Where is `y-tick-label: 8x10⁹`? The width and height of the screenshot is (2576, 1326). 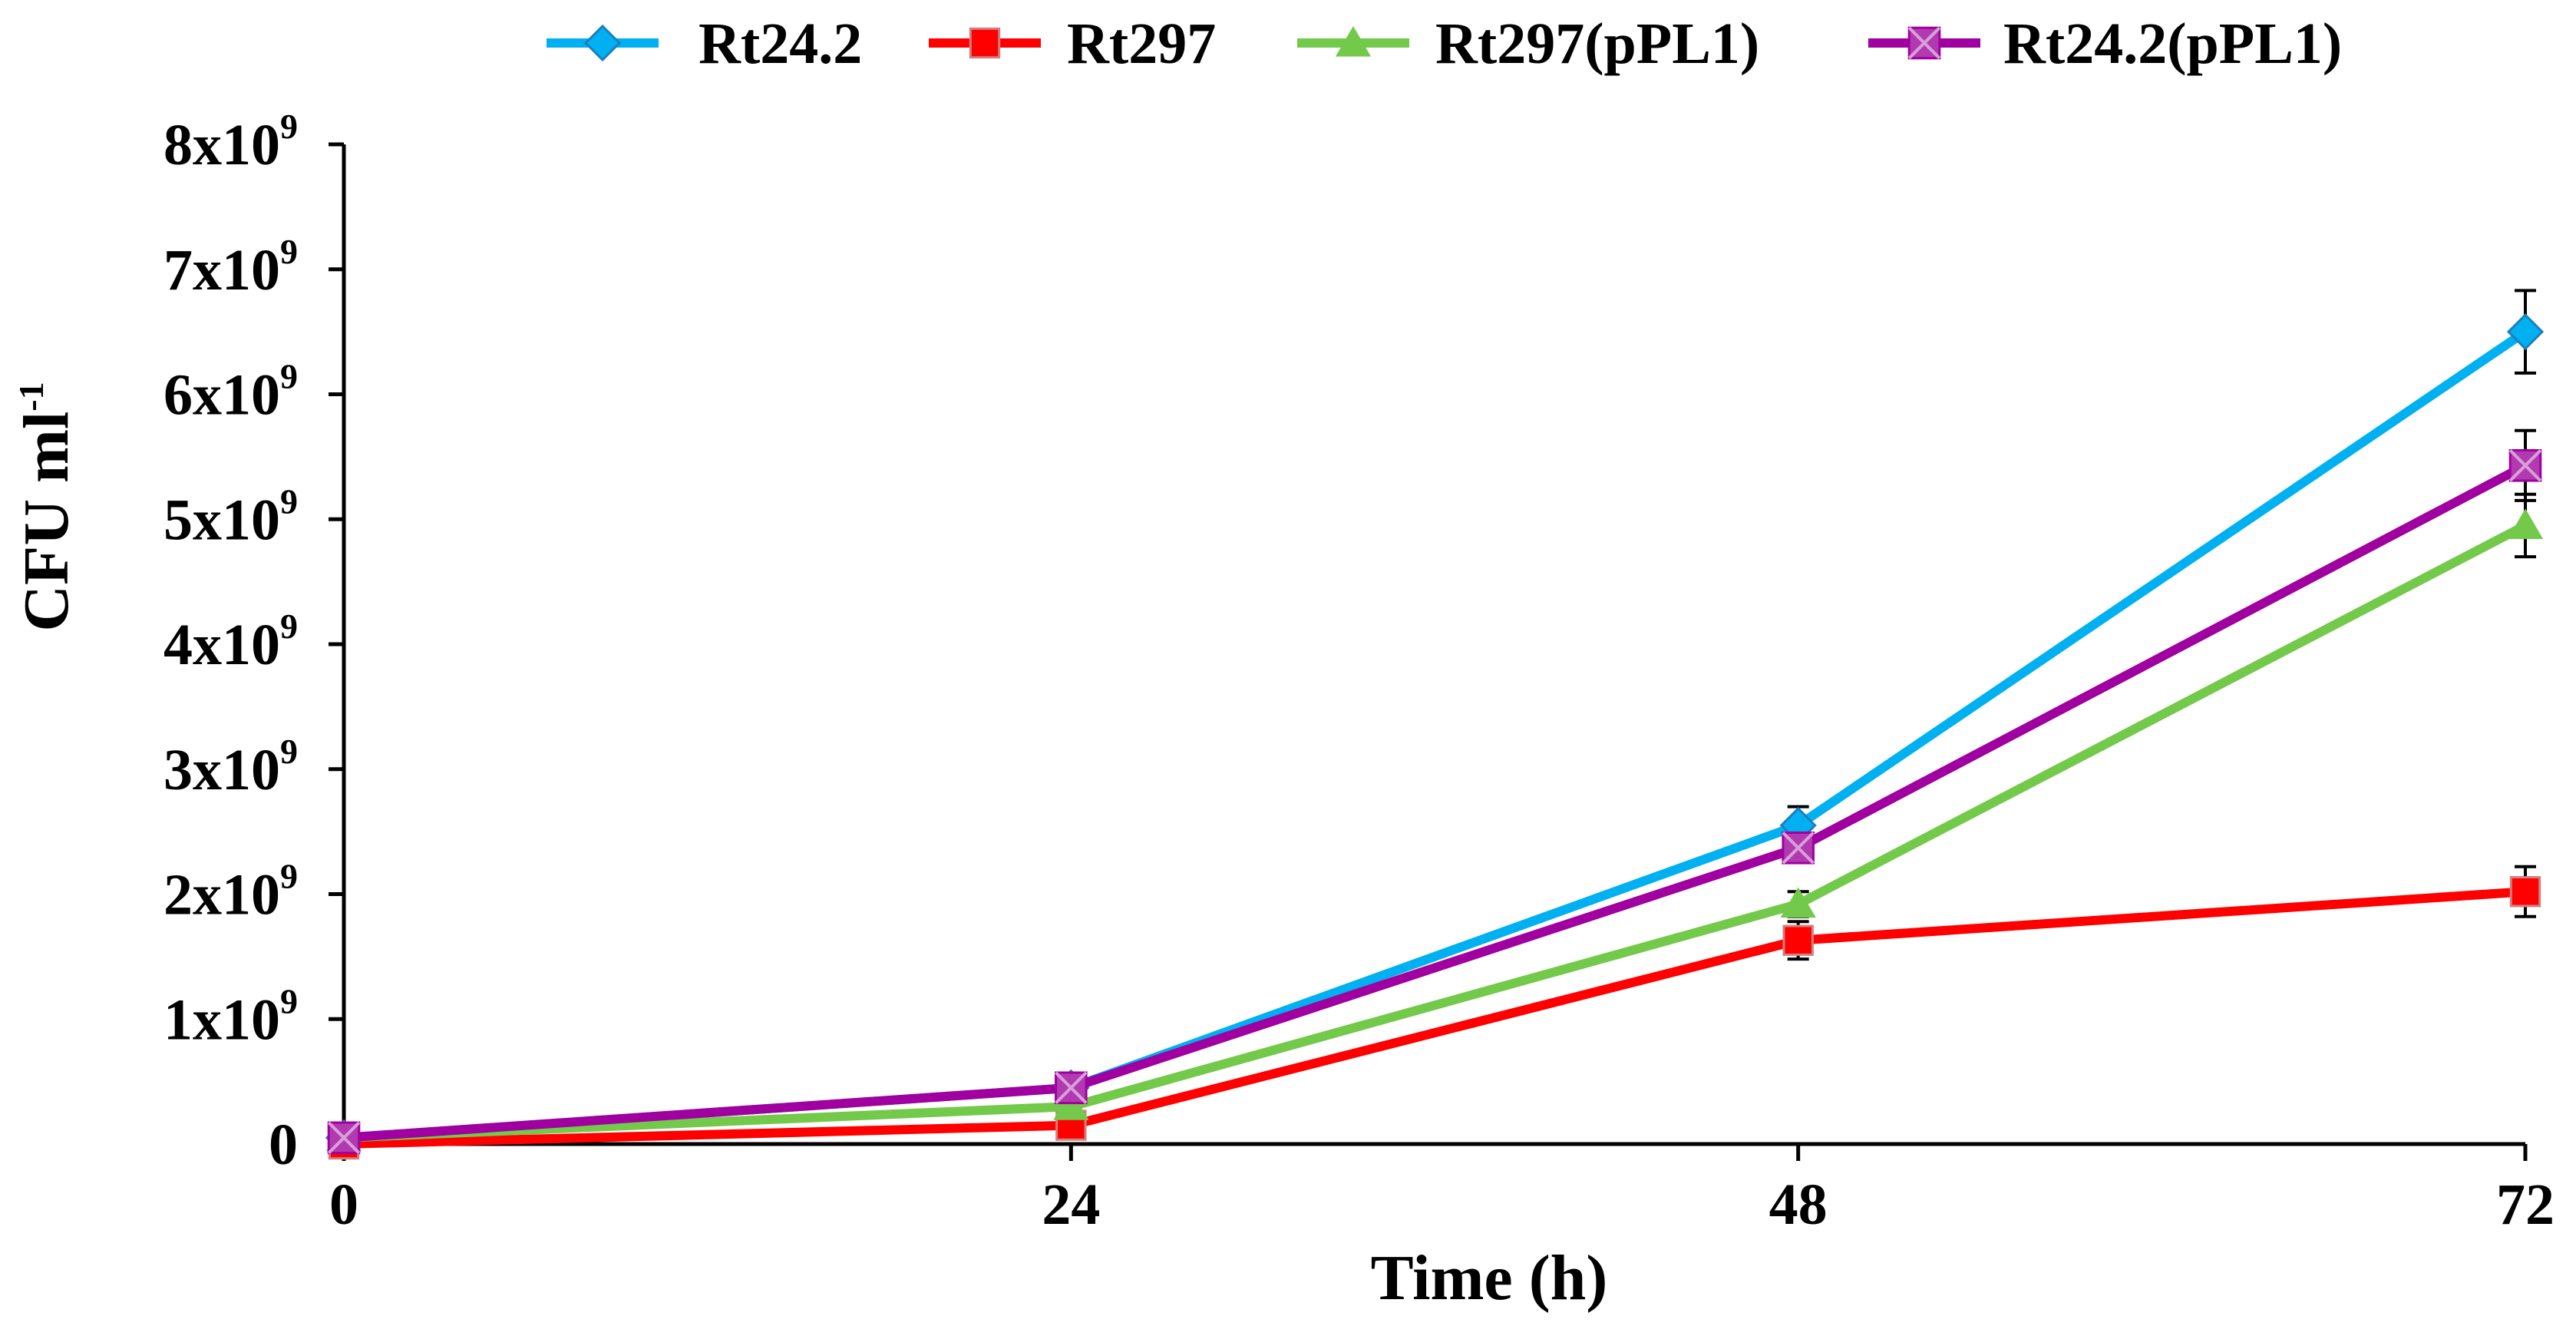
y-tick-label: 8x10⁹ is located at coordinates (230, 142).